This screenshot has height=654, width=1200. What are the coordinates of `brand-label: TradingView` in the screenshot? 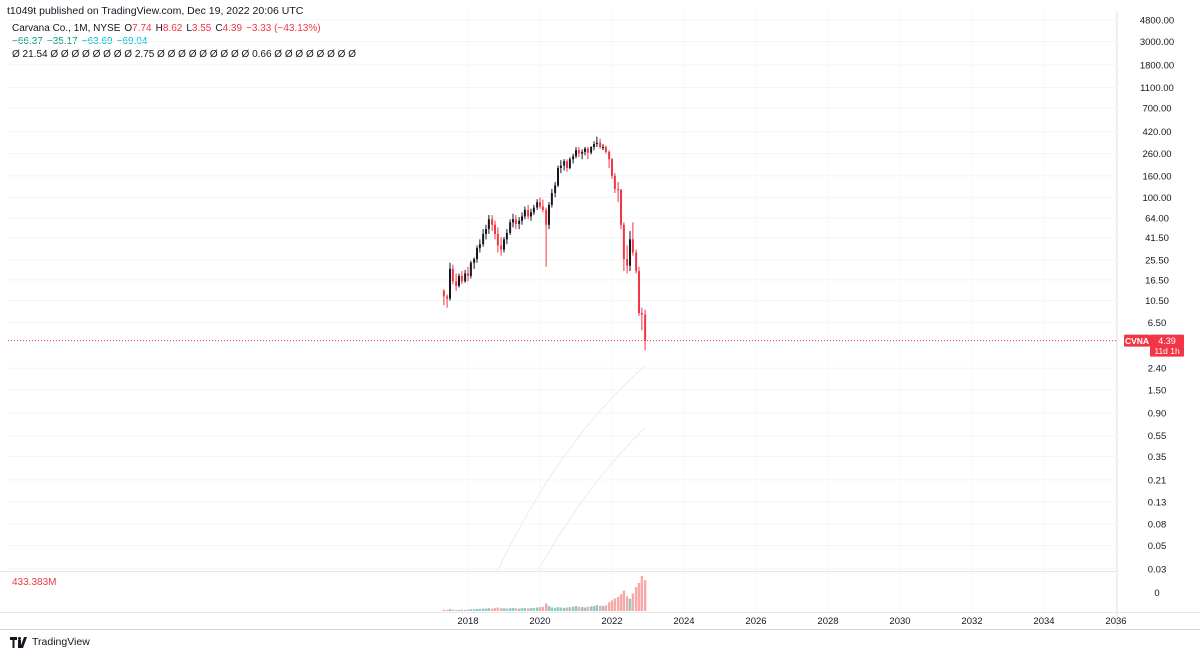 It's located at (61, 642).